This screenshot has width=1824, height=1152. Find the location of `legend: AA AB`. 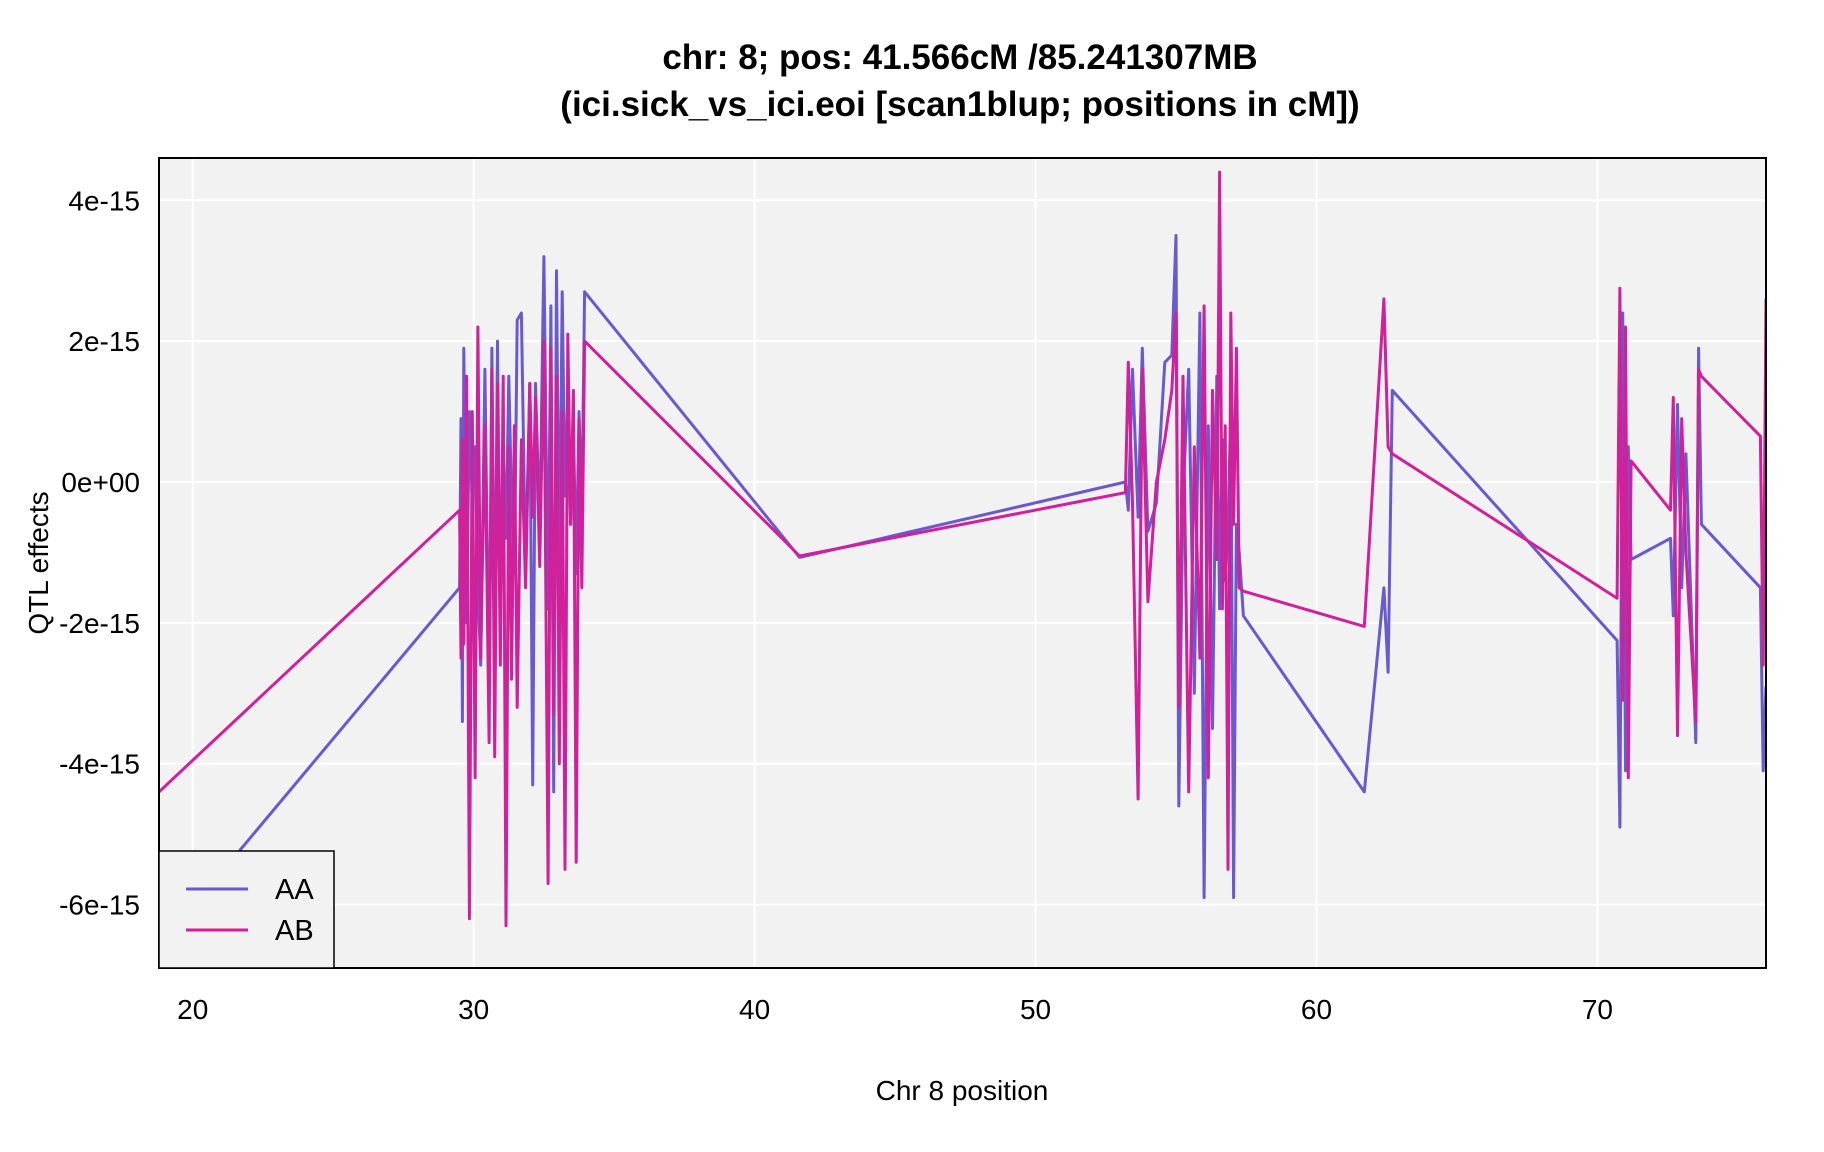

legend: AA AB is located at coordinates (246, 909).